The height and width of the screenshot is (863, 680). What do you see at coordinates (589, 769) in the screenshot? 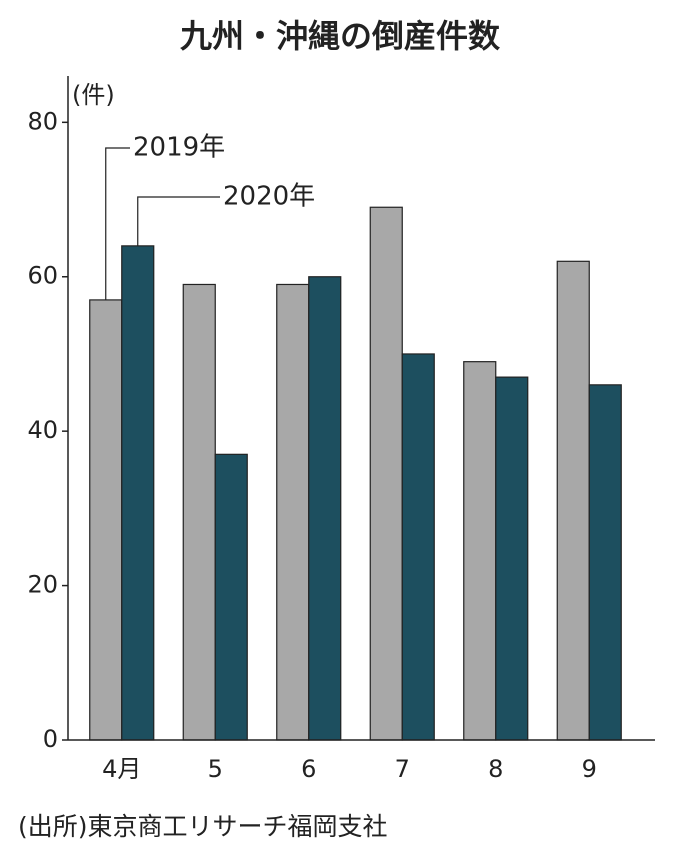
I see `x-tick-label: 9` at bounding box center [589, 769].